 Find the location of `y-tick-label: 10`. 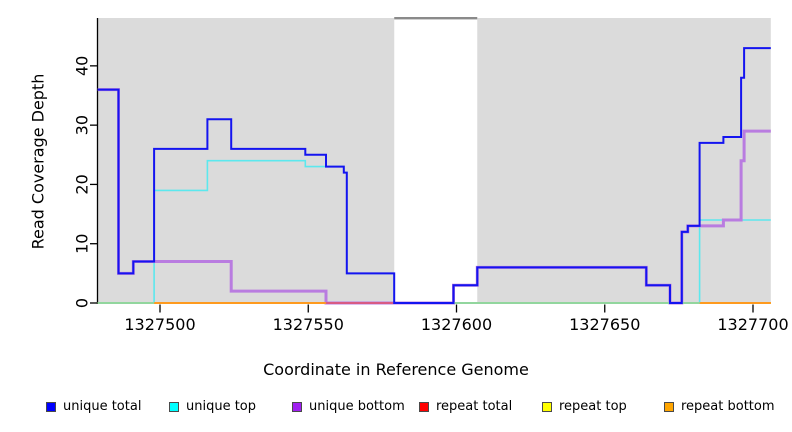

y-tick-label: 10 is located at coordinates (82, 244).